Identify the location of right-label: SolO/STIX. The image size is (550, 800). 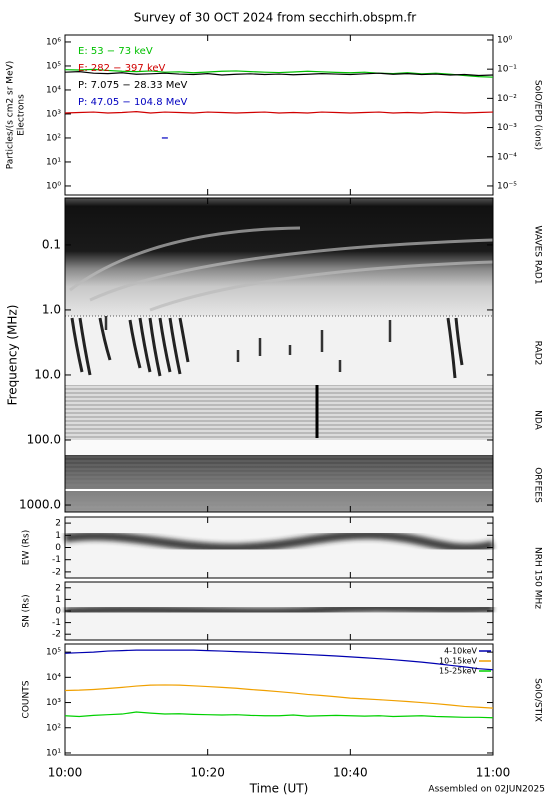
(538, 700).